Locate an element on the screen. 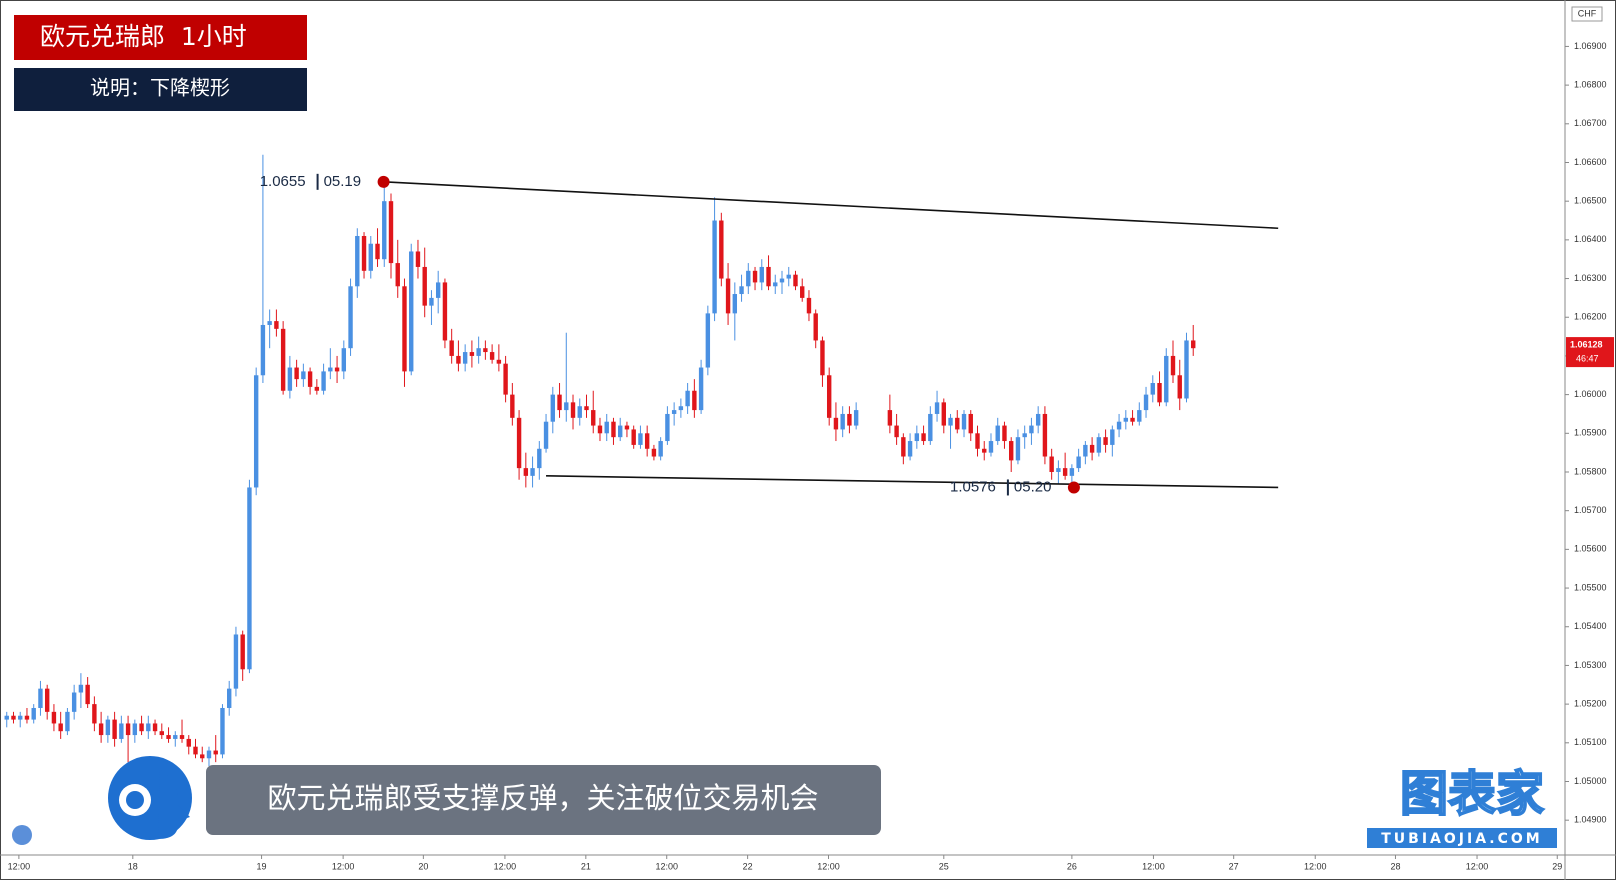 Image resolution: width=1616 pixels, height=880 pixels. watermark-url: TUBIAOJIA.COM is located at coordinates (1461, 839).